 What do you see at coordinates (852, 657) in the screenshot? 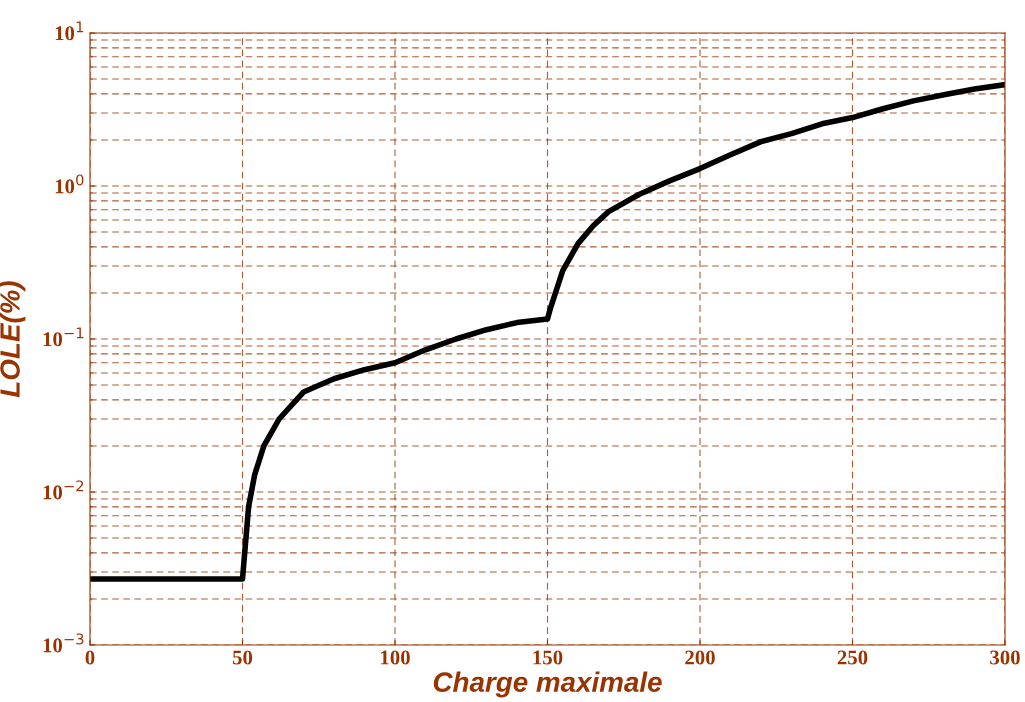
I see `x-tick-label: 250` at bounding box center [852, 657].